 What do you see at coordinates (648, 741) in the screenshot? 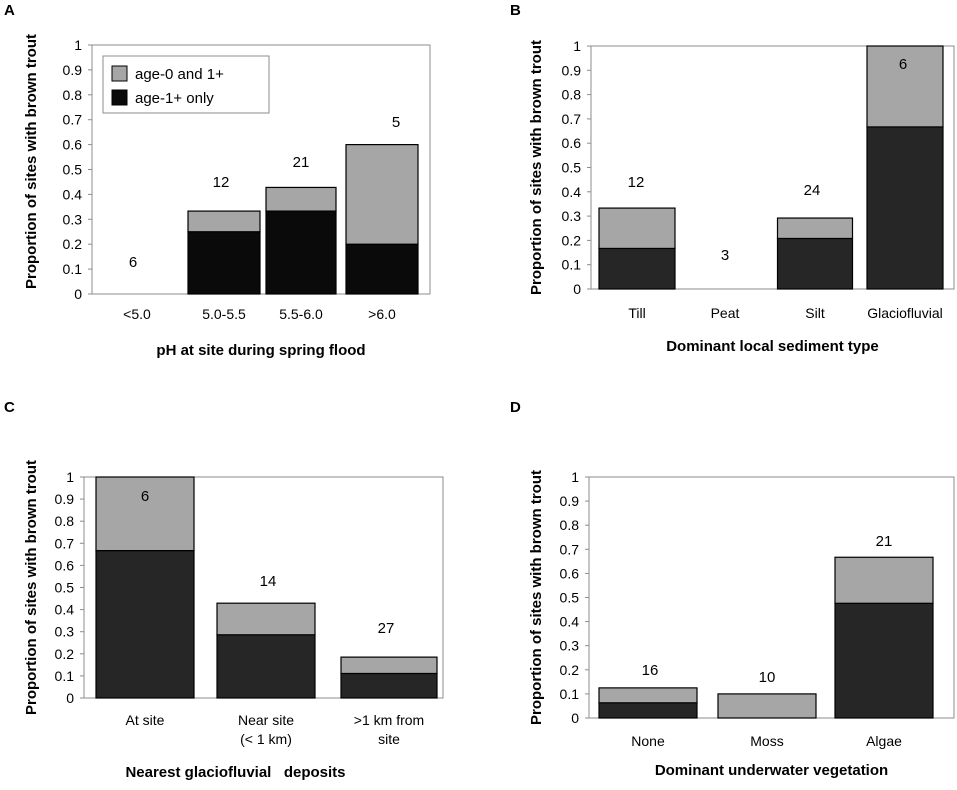
I see `x-tick-label: None` at bounding box center [648, 741].